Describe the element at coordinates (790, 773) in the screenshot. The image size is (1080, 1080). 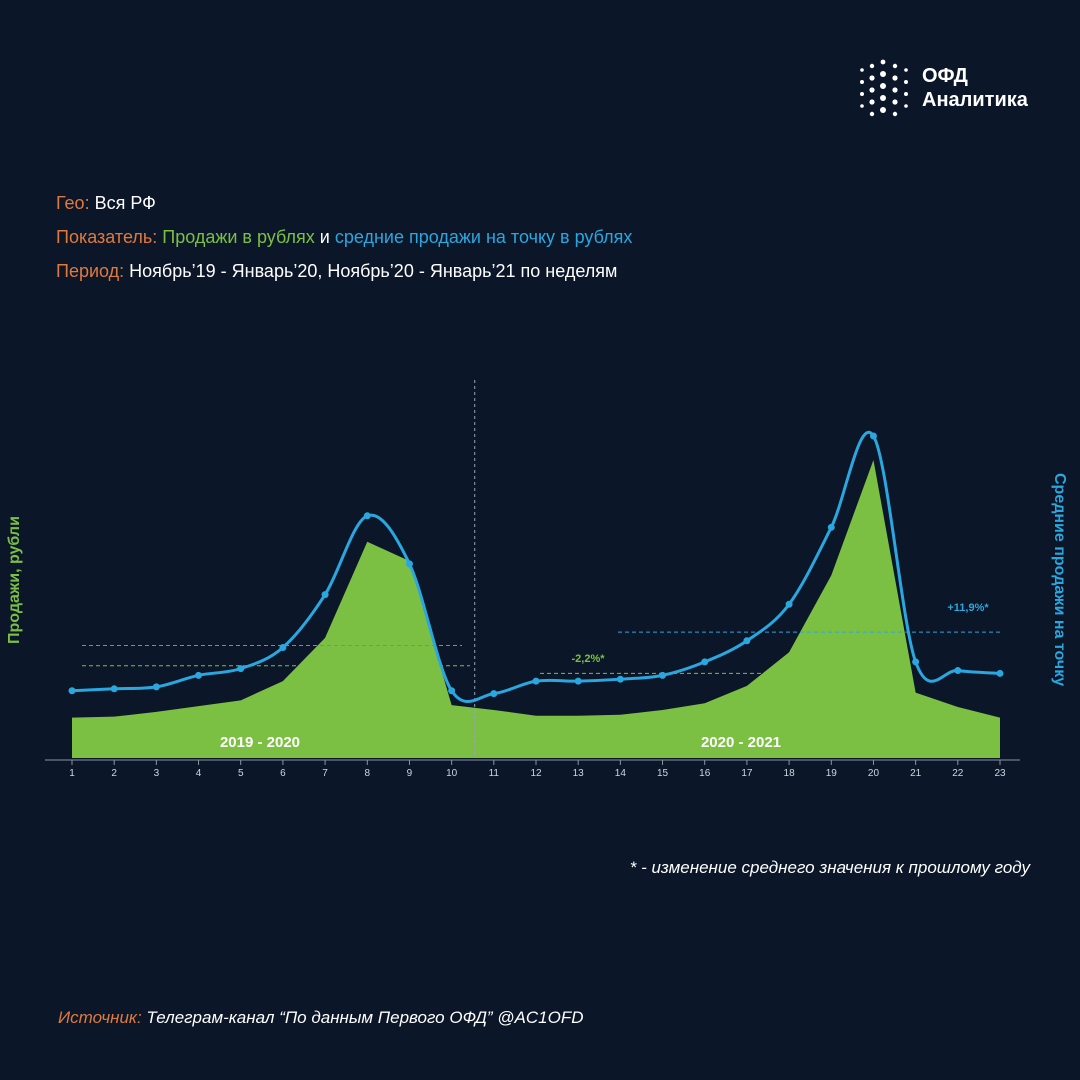
I see `x-tick-label-18: 18` at that location.